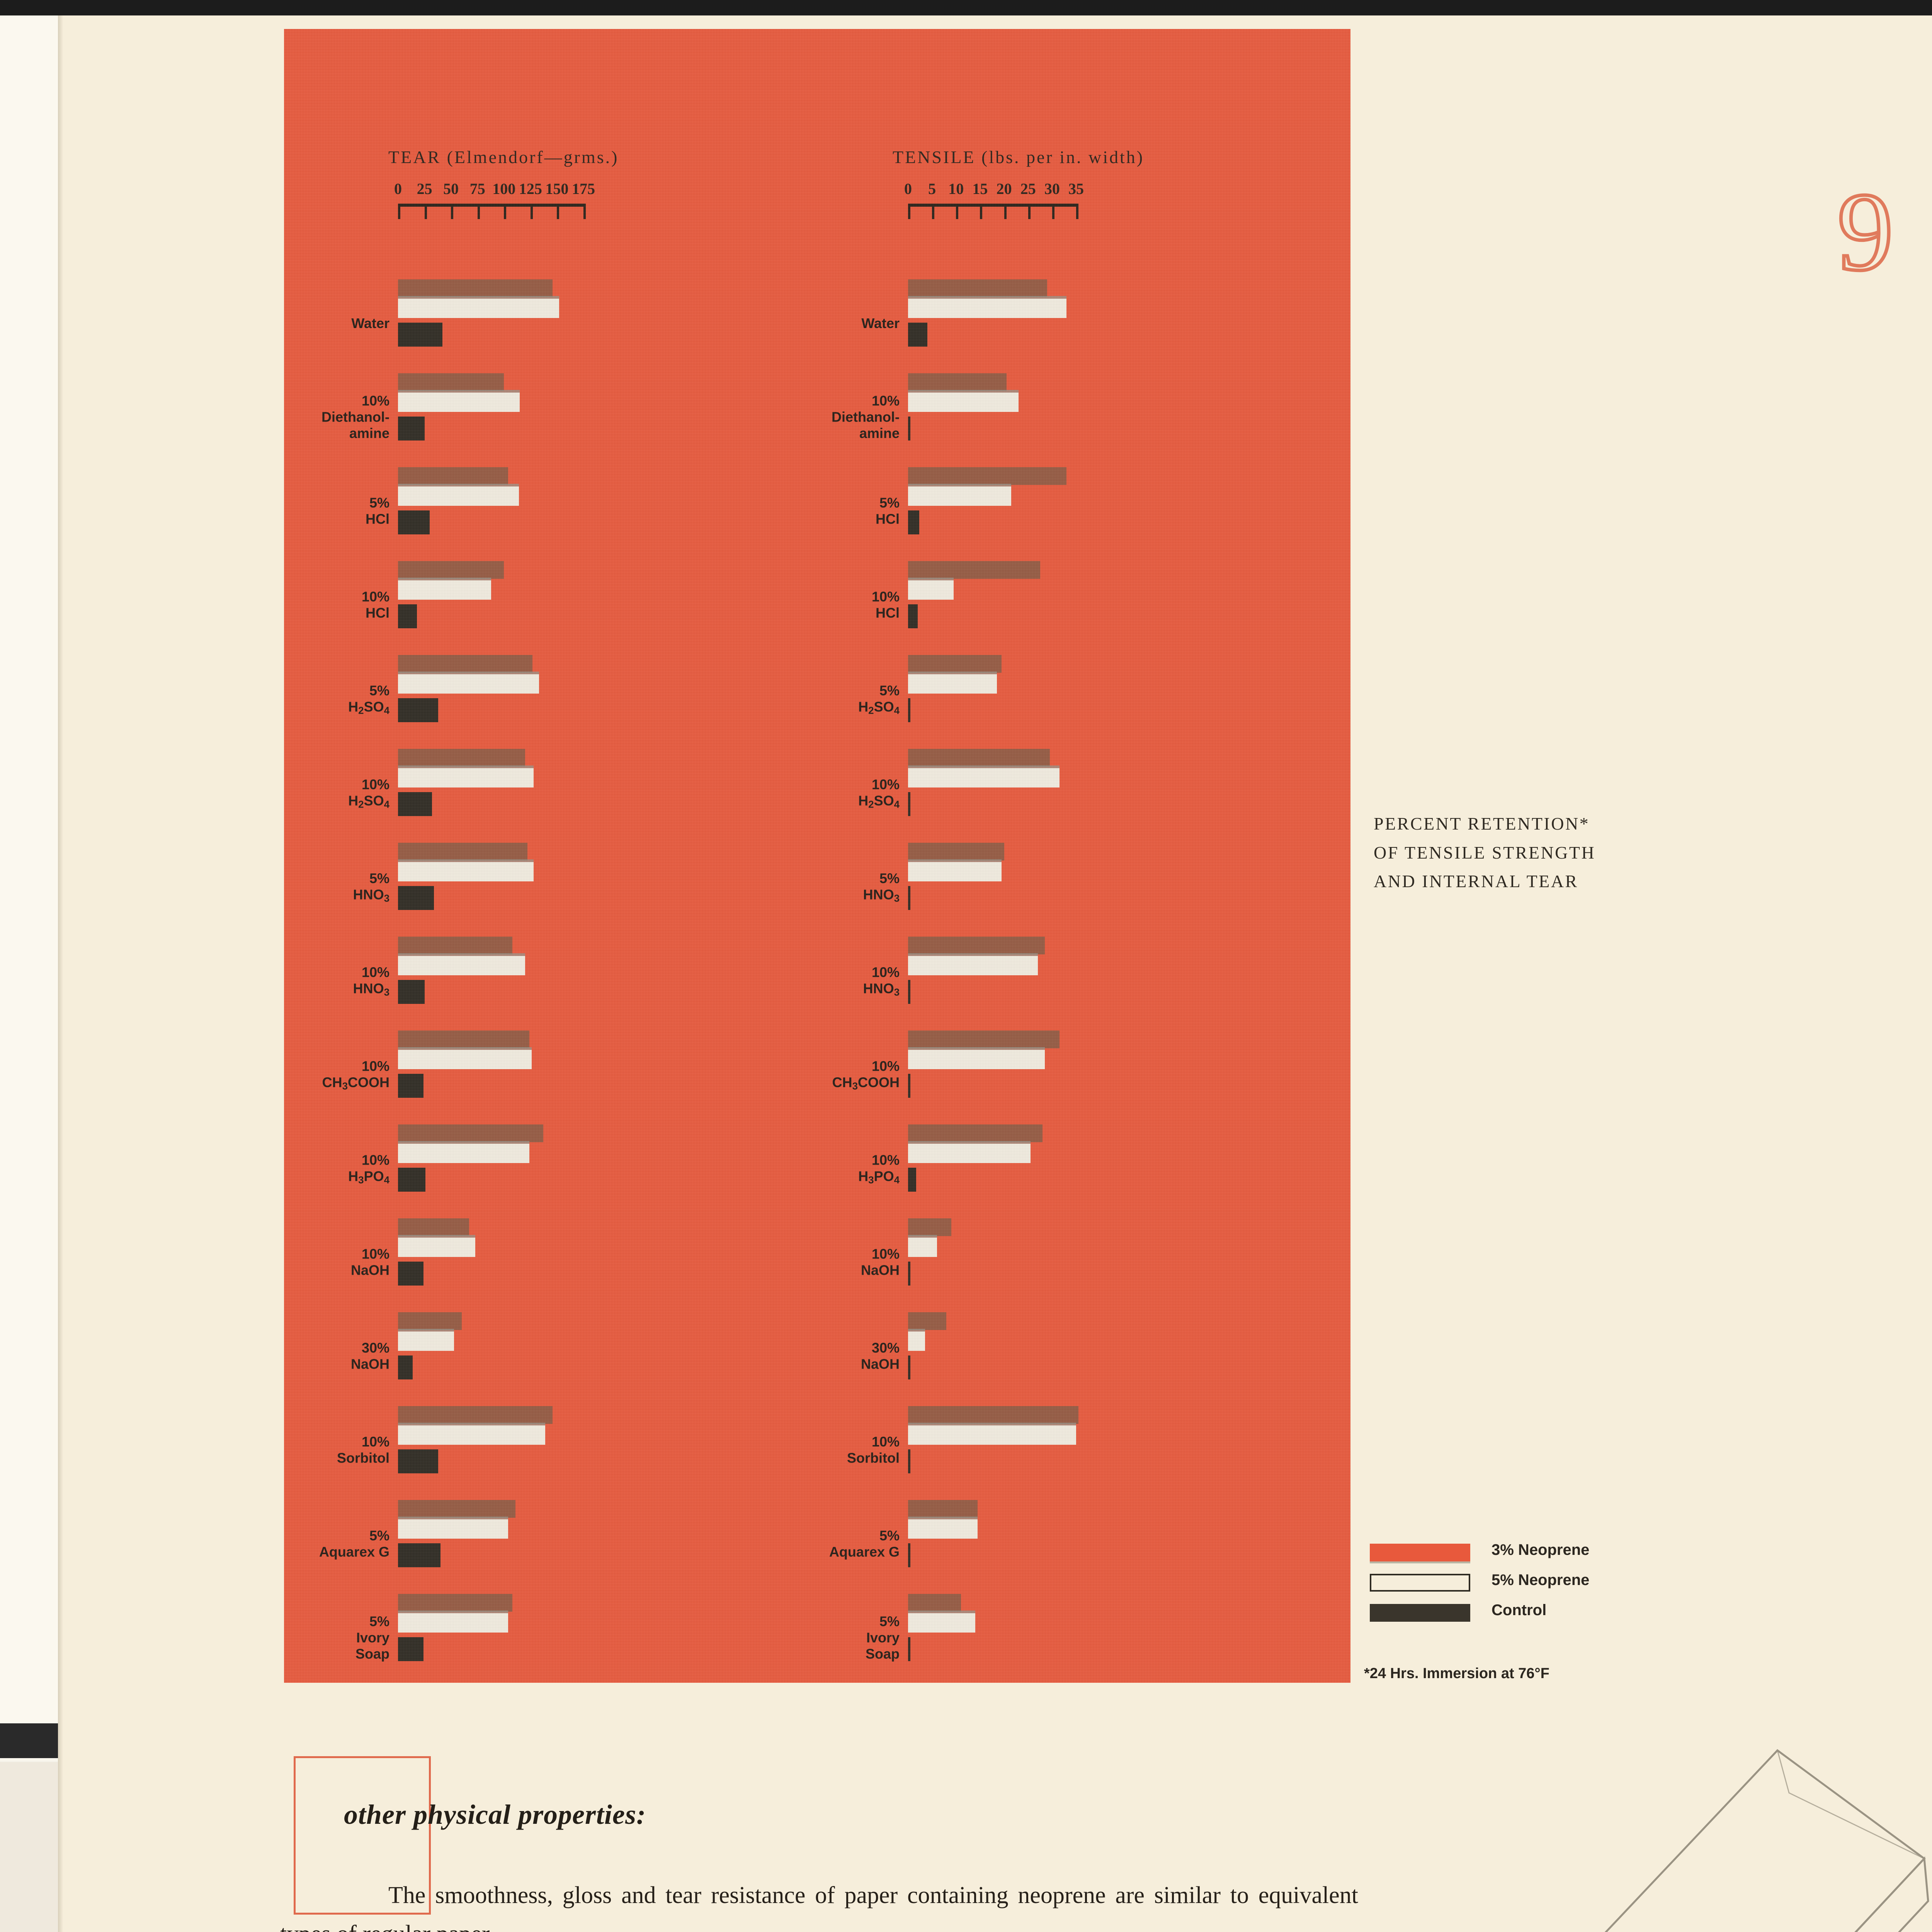  I want to click on tensile-chart-title: TENSILE (lbs. per in. width), so click(1019, 157).